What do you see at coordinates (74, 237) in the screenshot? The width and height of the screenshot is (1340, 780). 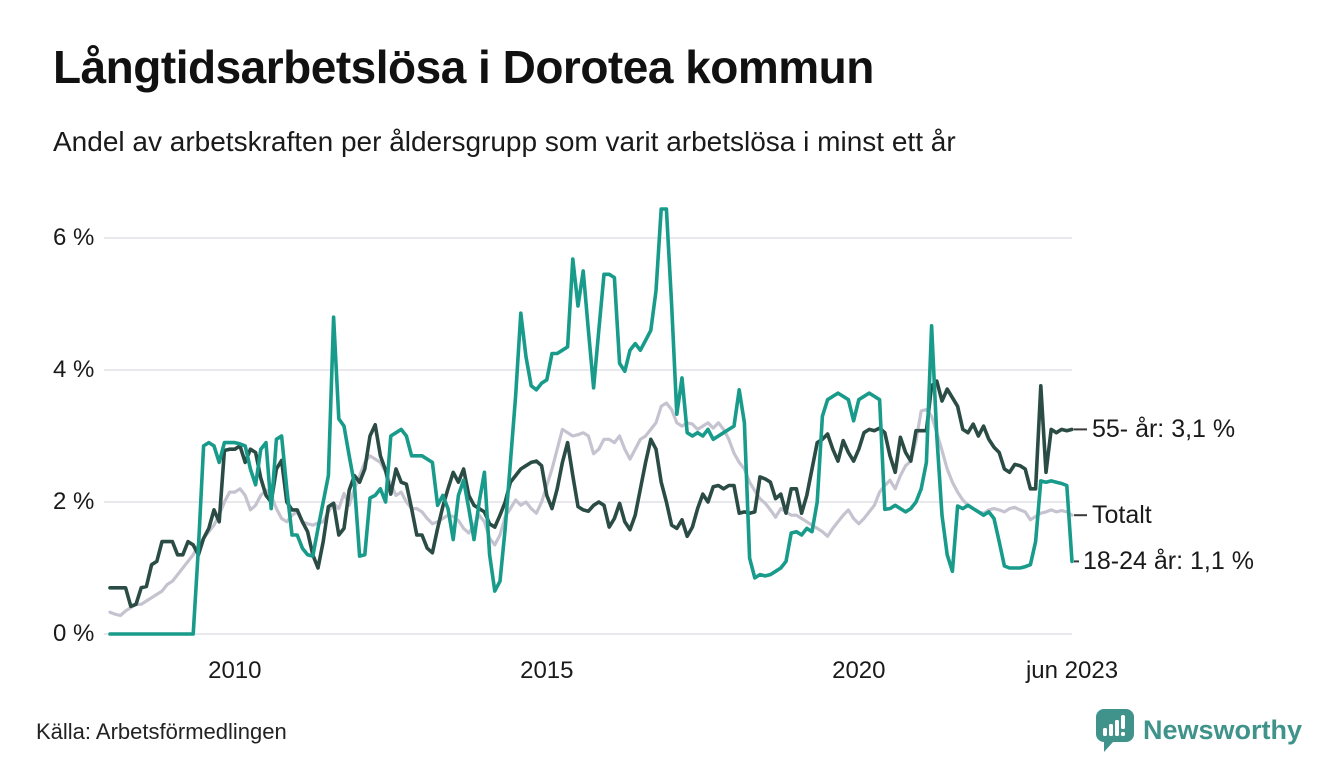 I see `y-axis-tick-label: 6 %` at bounding box center [74, 237].